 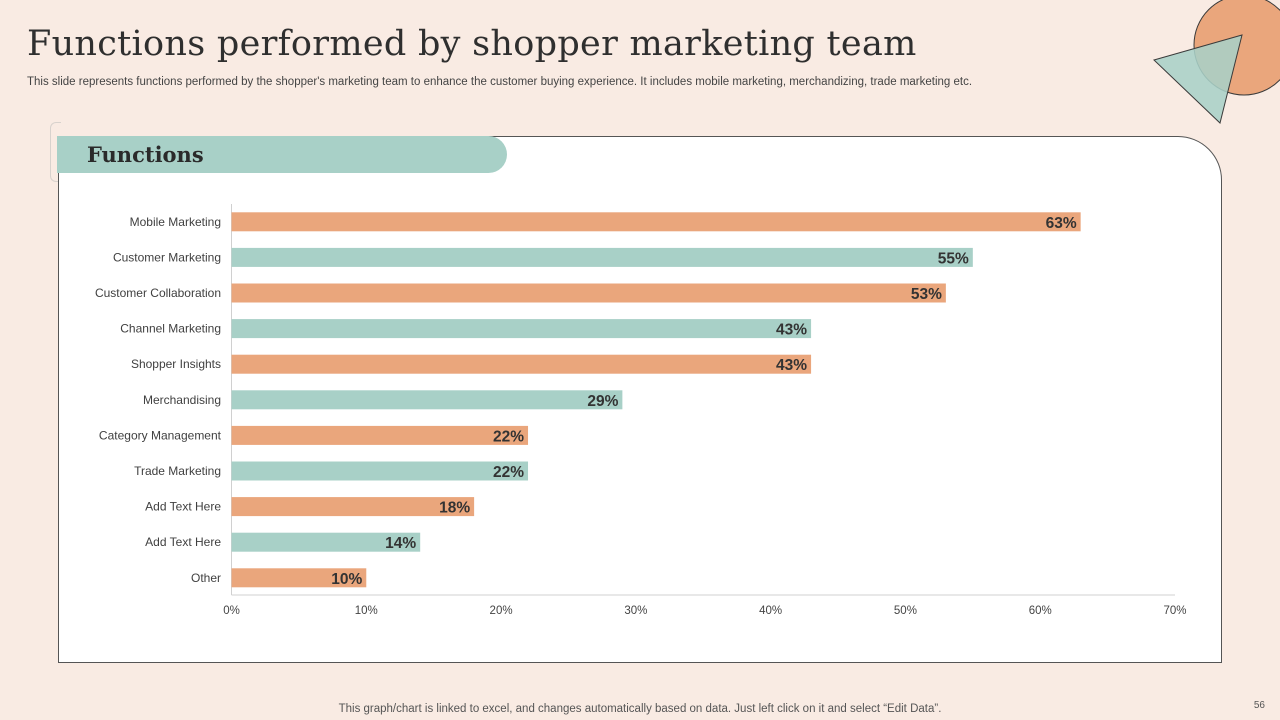 What do you see at coordinates (206, 578) in the screenshot?
I see `category-label: Other` at bounding box center [206, 578].